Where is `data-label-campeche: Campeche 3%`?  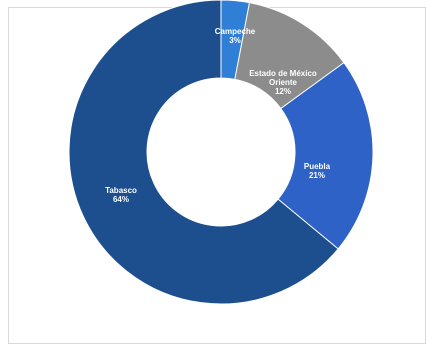
data-label-campeche: Campeche 3% is located at coordinates (235, 36).